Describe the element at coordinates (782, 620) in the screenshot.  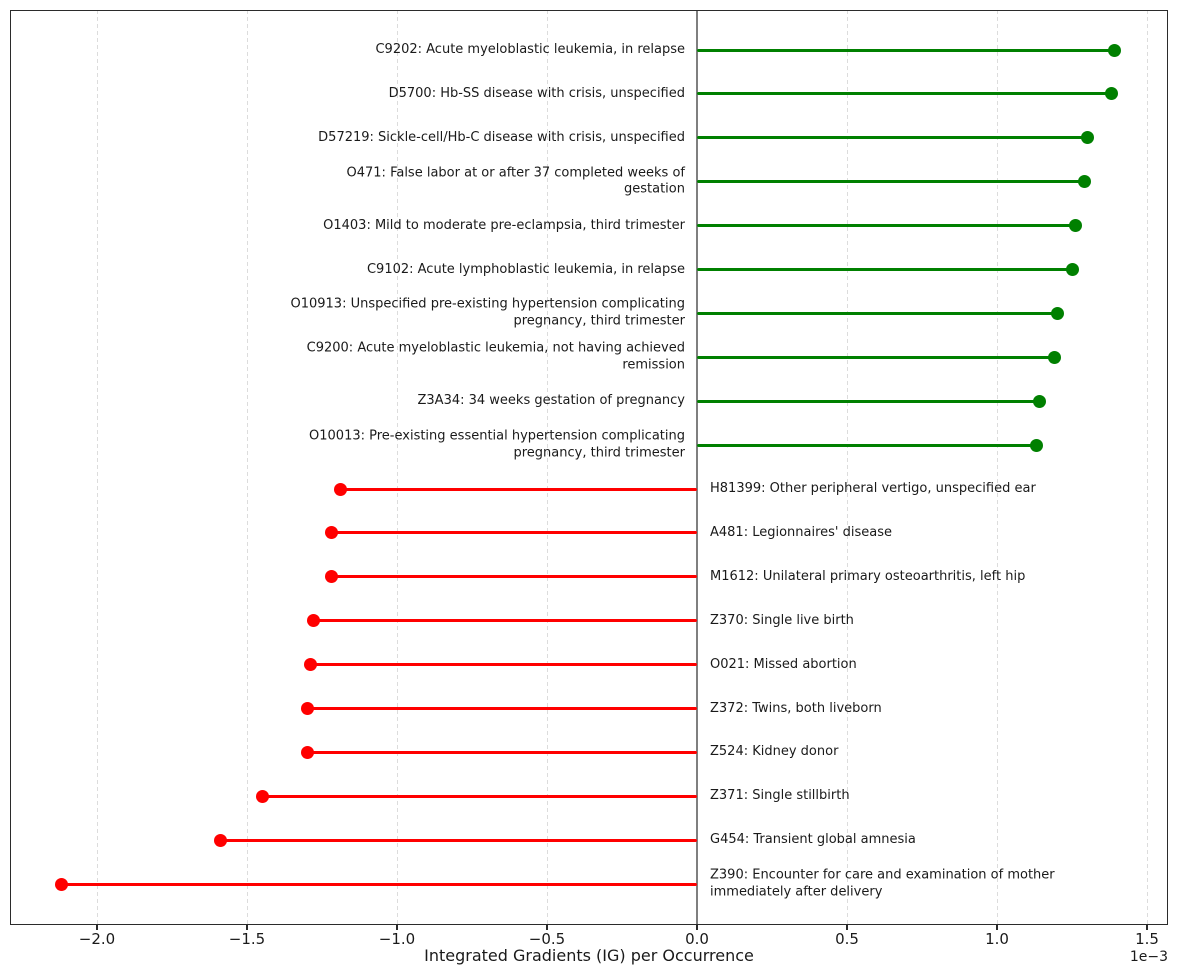
I see `category-label: Z370: Single live birth` at that location.